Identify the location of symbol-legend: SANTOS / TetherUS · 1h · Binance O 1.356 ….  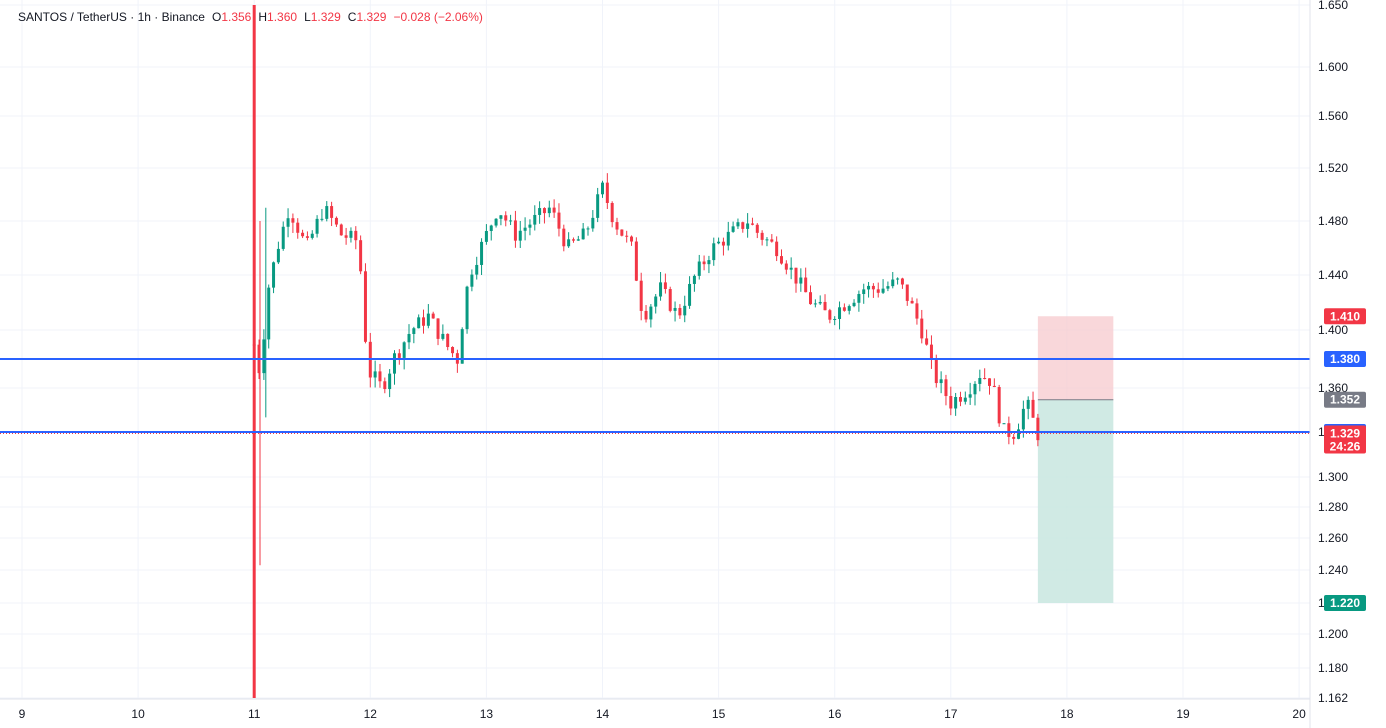
(250, 17).